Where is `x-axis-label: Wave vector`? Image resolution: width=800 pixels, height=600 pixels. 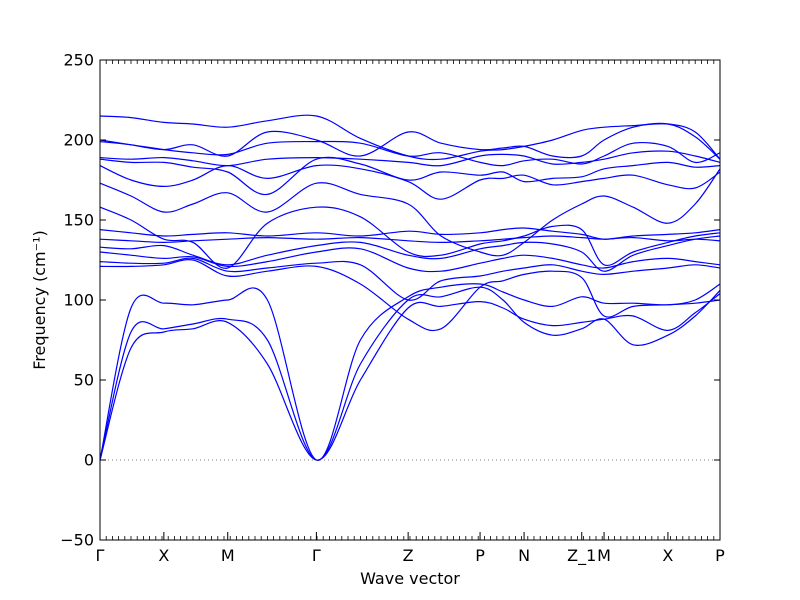
x-axis-label: Wave vector is located at coordinates (410, 578).